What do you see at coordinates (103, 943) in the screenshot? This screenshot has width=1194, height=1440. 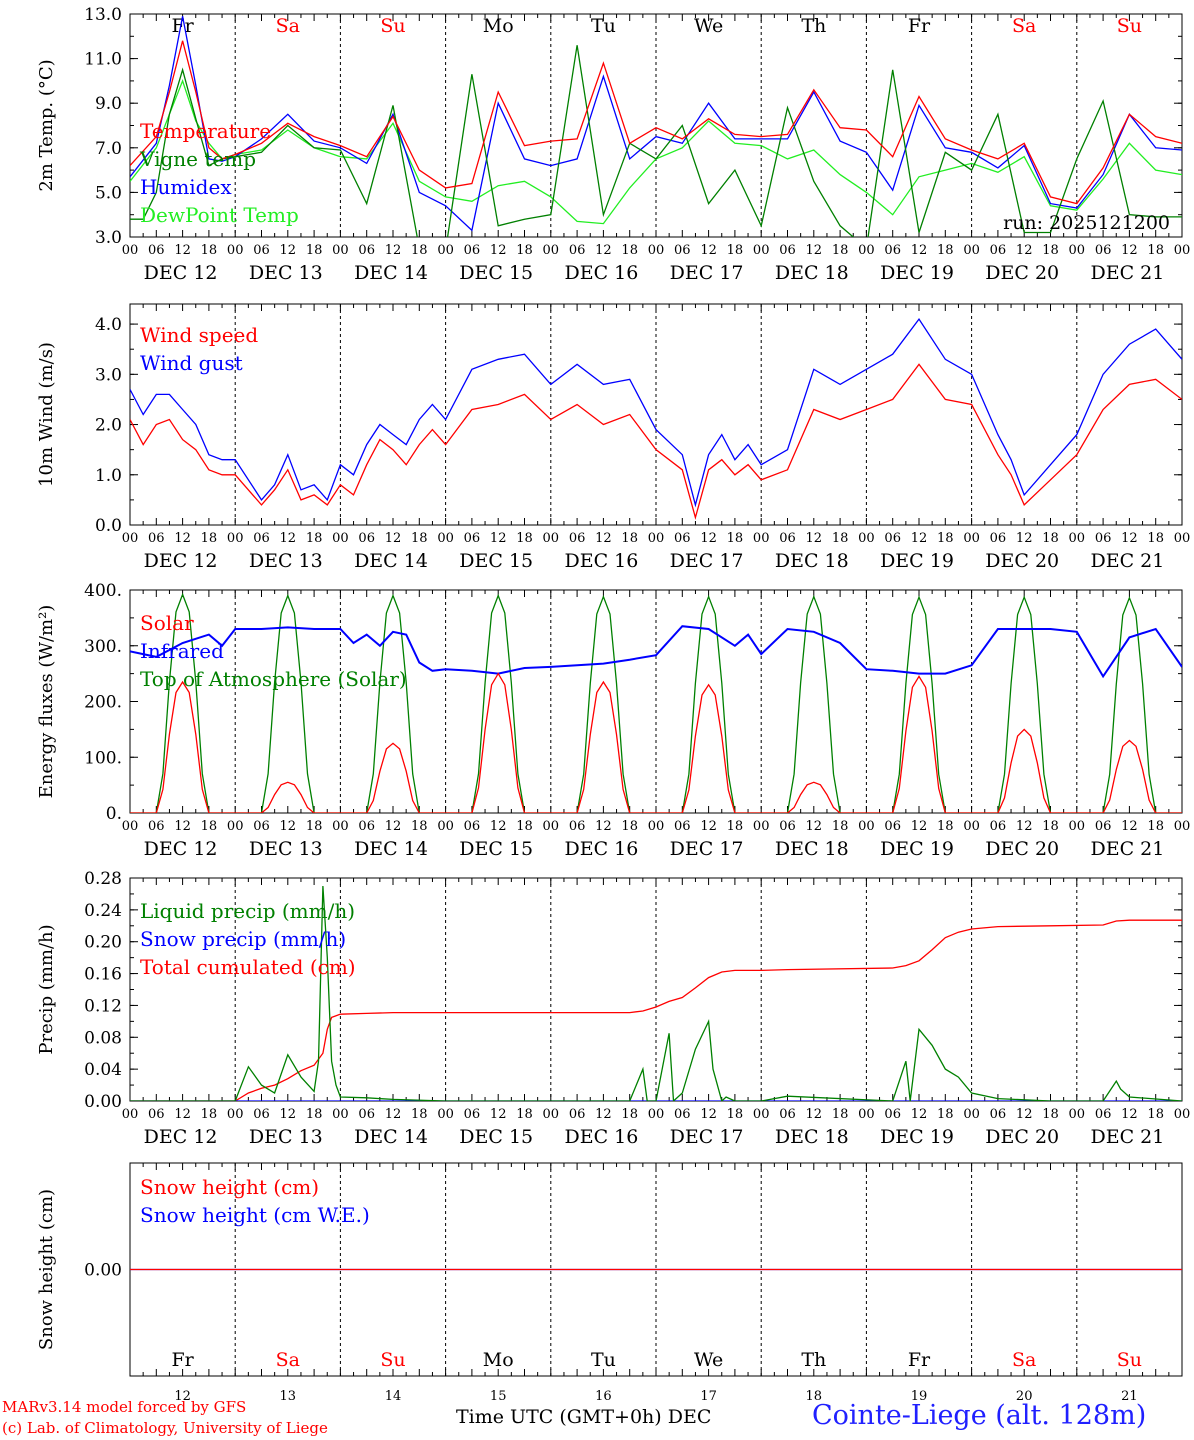 I see `y-tick-label: 0.20` at bounding box center [103, 943].